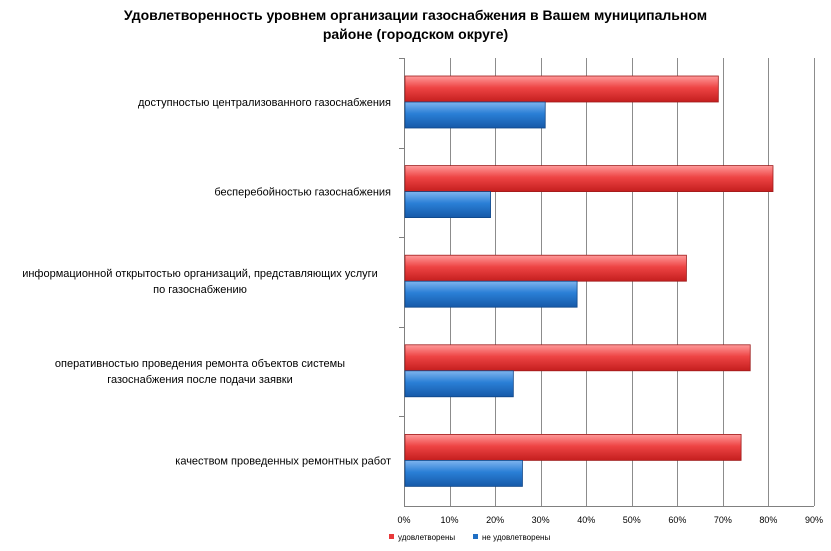 The image size is (831, 551). What do you see at coordinates (302, 193) in the screenshot?
I see `category-label: бесперебойностью газоснабжения` at bounding box center [302, 193].